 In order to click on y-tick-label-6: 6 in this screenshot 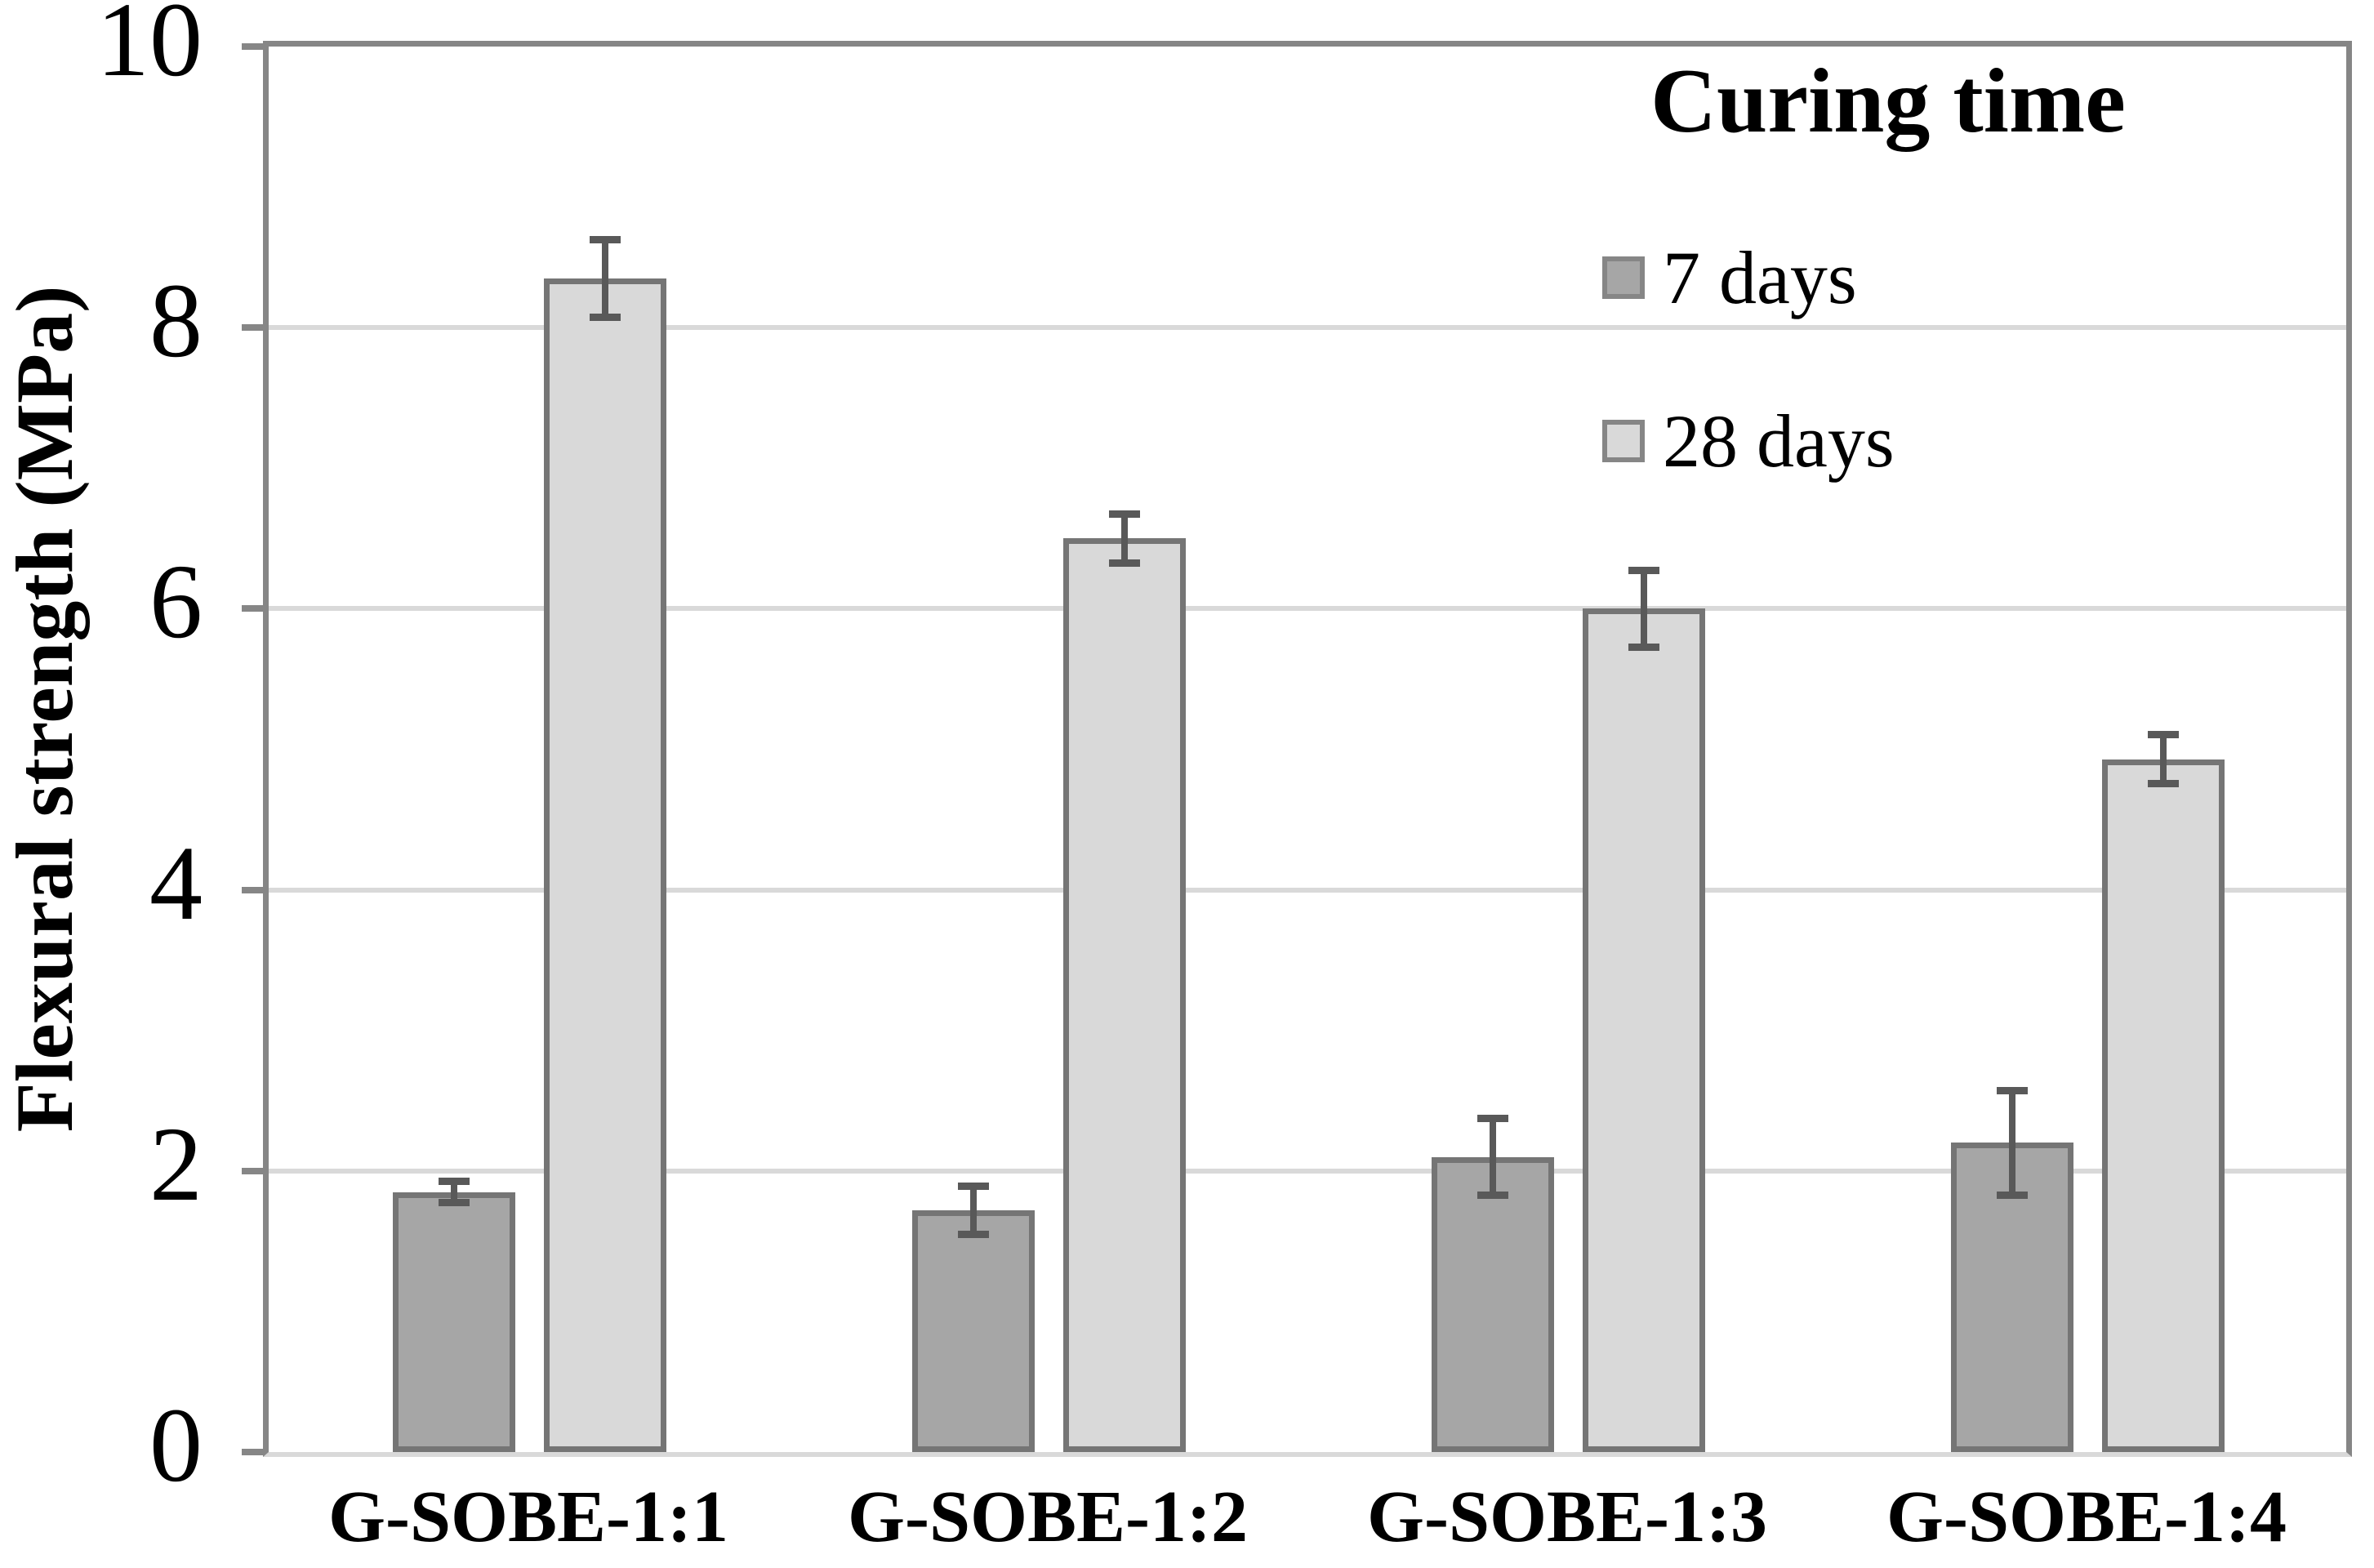, I will do `click(176, 602)`.